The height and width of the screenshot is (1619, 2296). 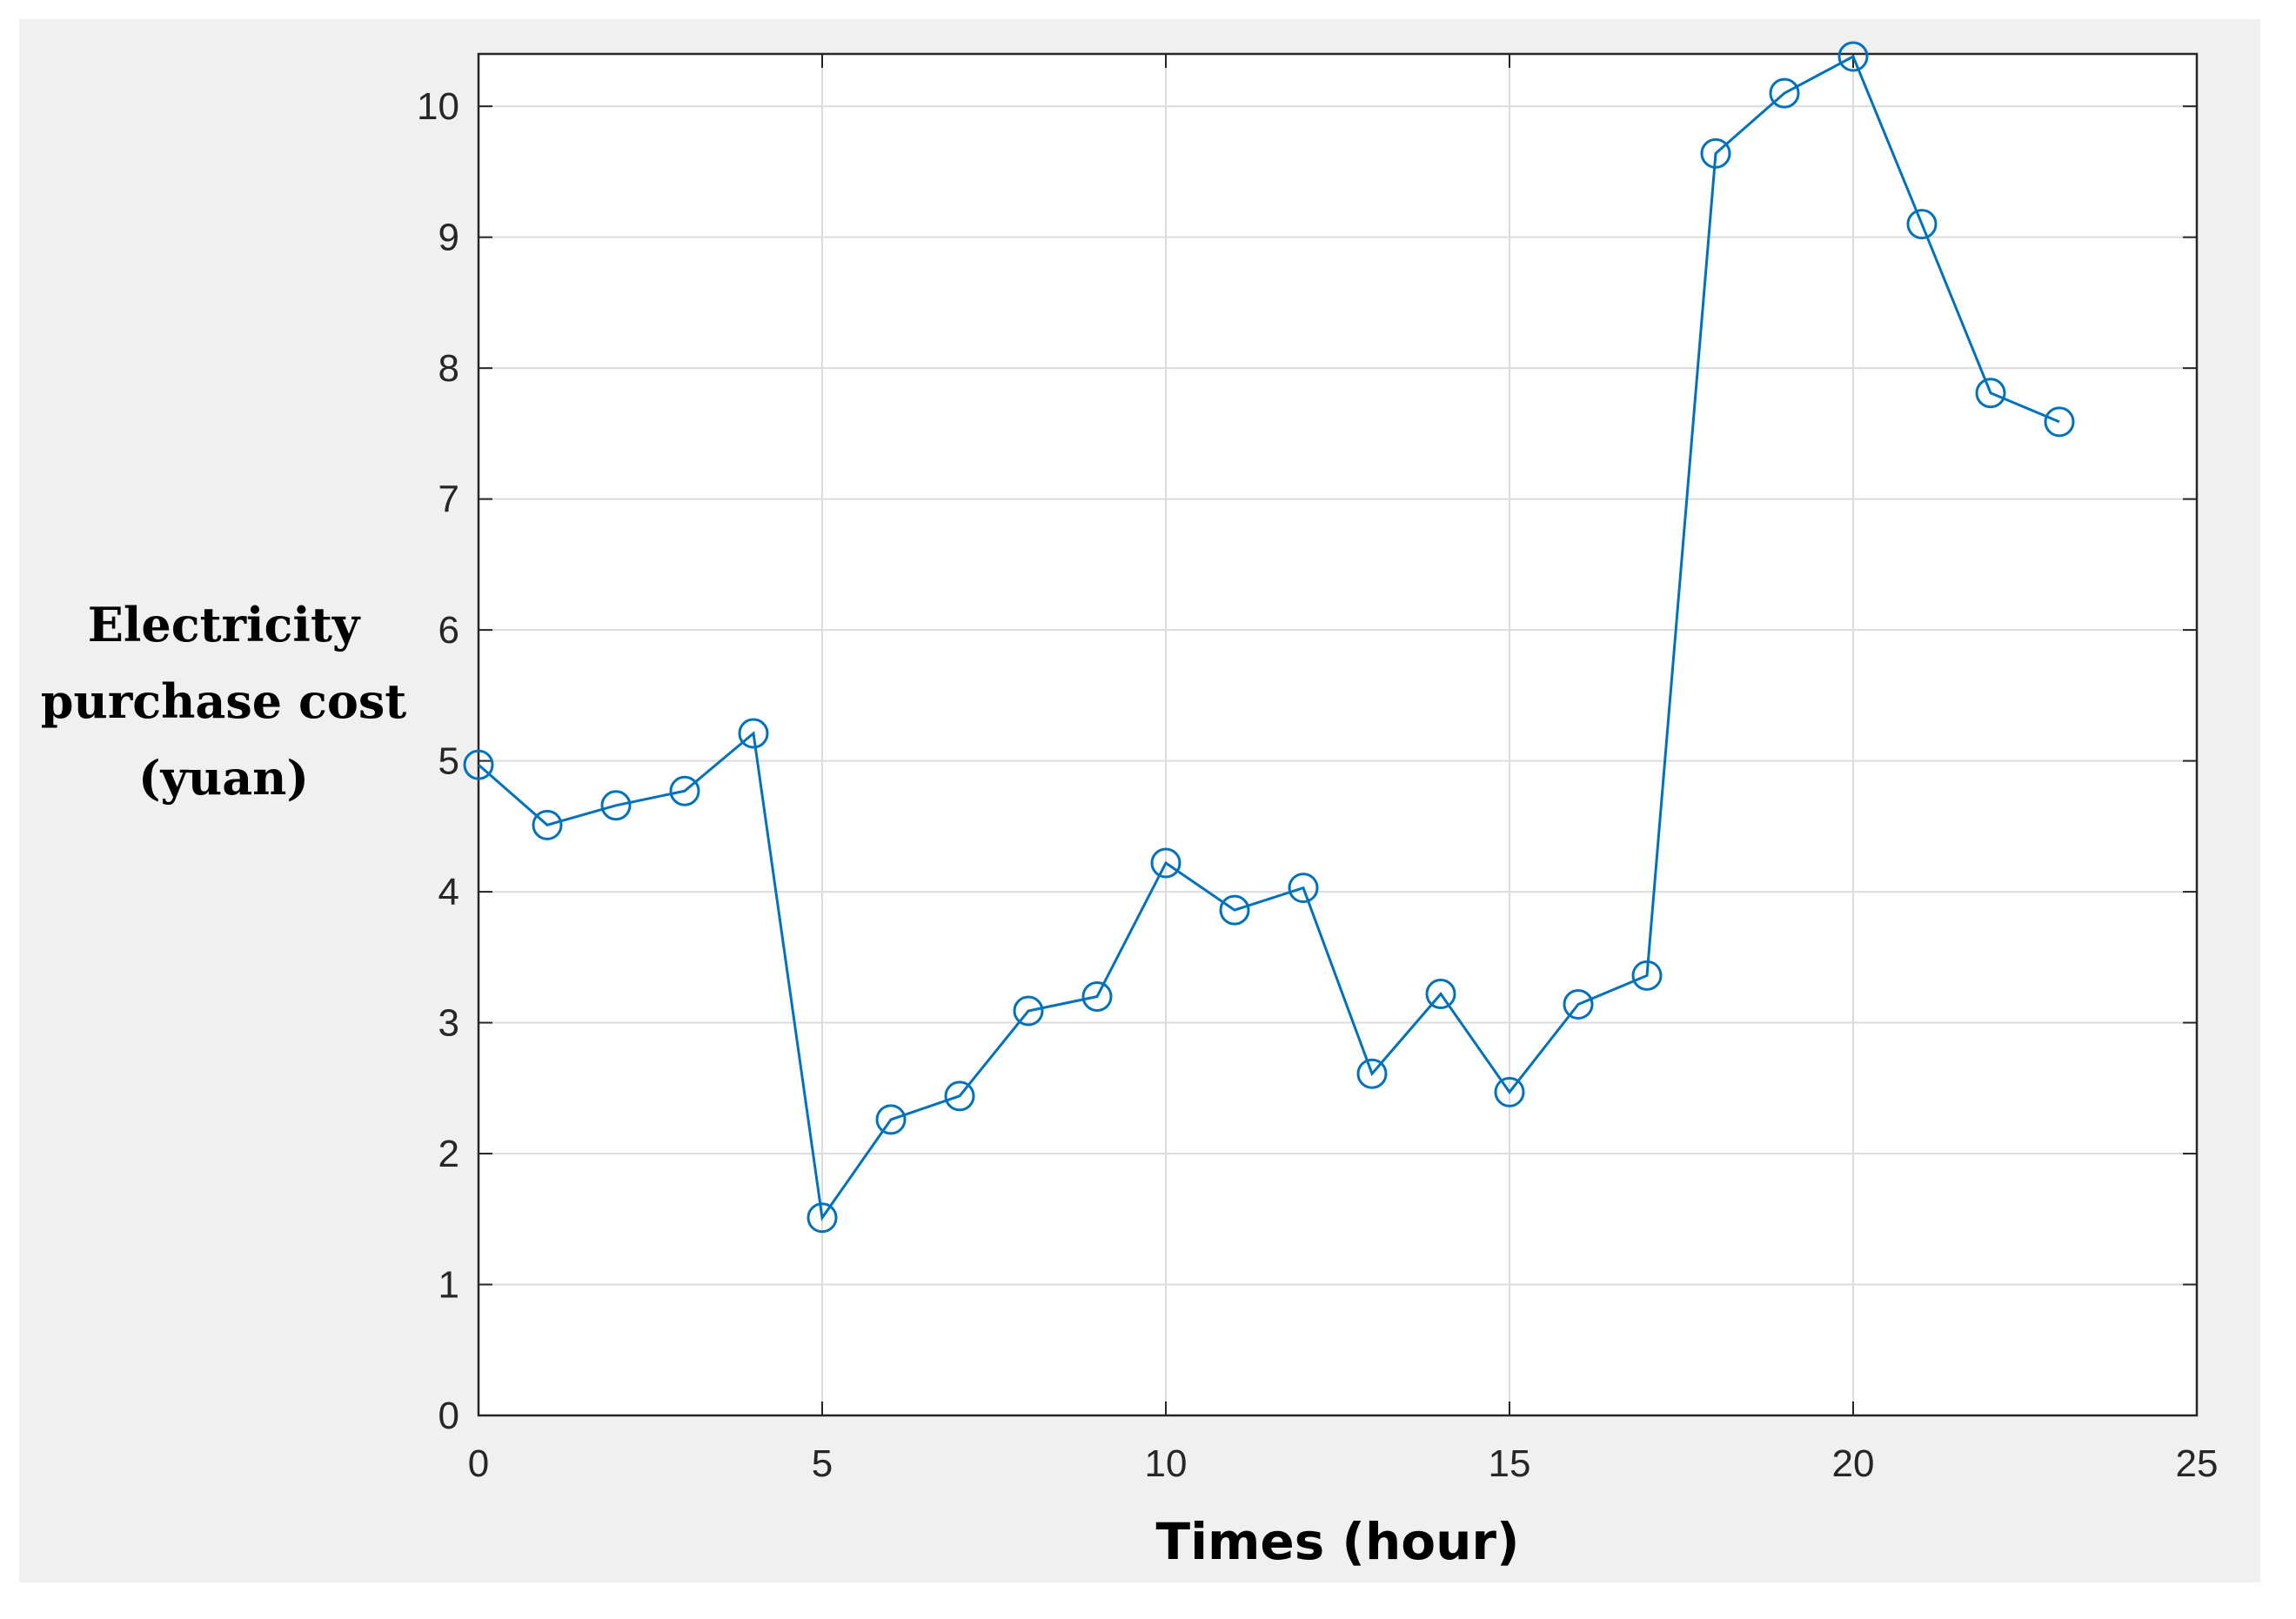 What do you see at coordinates (1510, 1464) in the screenshot?
I see `x-tick-label: 15` at bounding box center [1510, 1464].